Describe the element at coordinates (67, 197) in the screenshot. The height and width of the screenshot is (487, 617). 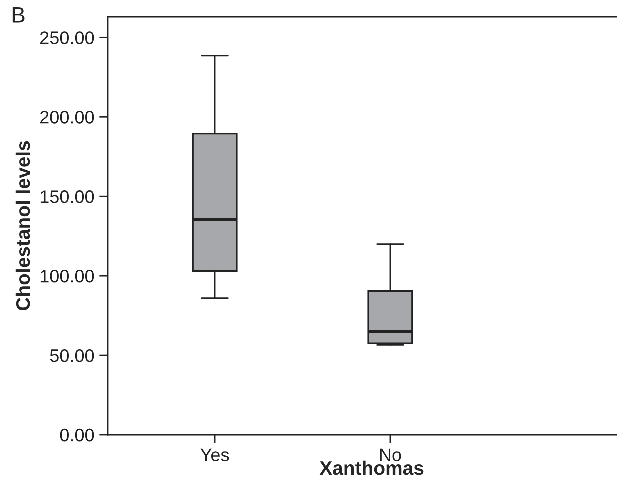
I see `y-tick-label: 150.00` at that location.